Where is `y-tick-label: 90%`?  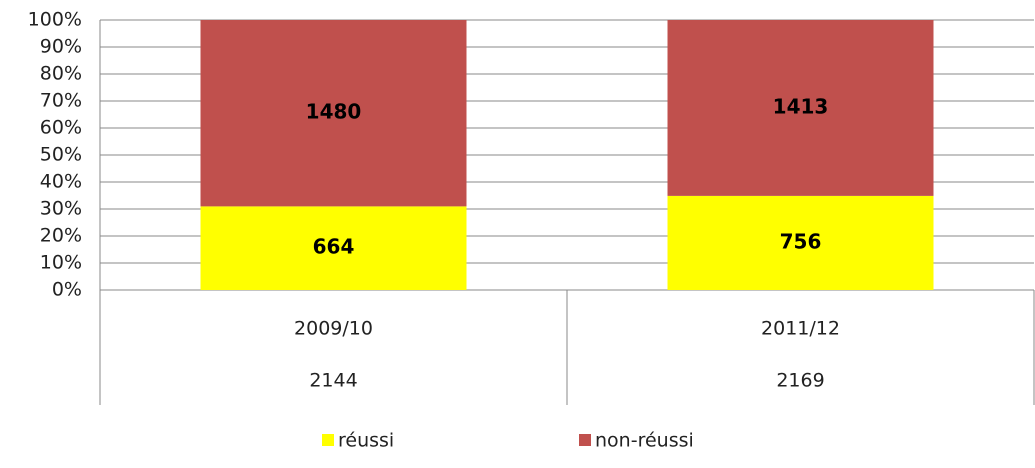
y-tick-label: 90% is located at coordinates (61, 47).